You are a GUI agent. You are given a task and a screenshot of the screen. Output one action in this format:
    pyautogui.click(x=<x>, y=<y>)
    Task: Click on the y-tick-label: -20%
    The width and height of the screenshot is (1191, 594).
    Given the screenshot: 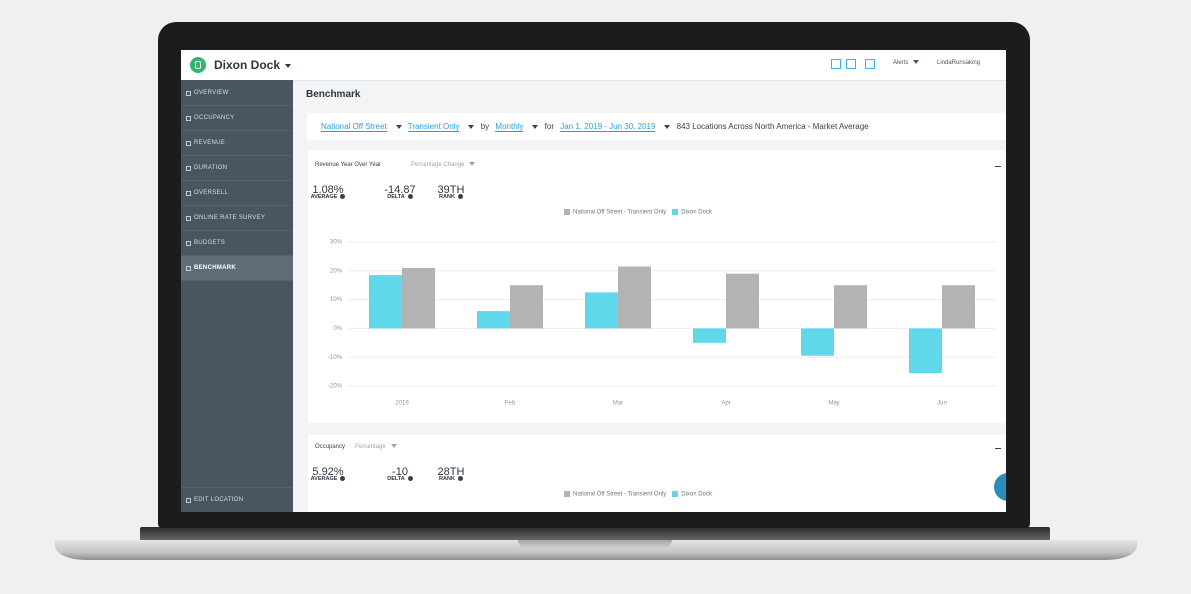 What is the action you would take?
    pyautogui.click(x=335, y=387)
    